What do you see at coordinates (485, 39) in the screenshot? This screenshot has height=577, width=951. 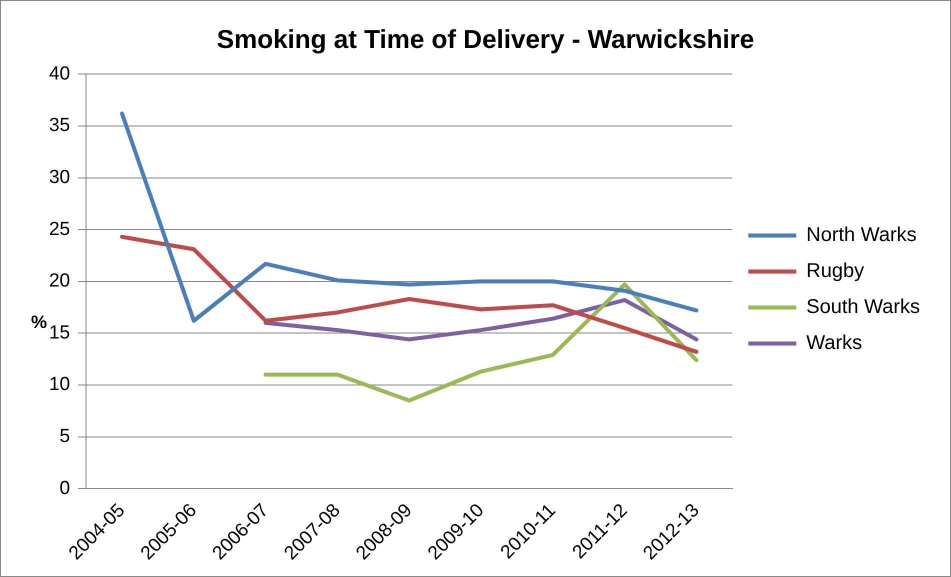 I see `chart-title: Smoking at Time of Delivery - Warwickshire` at bounding box center [485, 39].